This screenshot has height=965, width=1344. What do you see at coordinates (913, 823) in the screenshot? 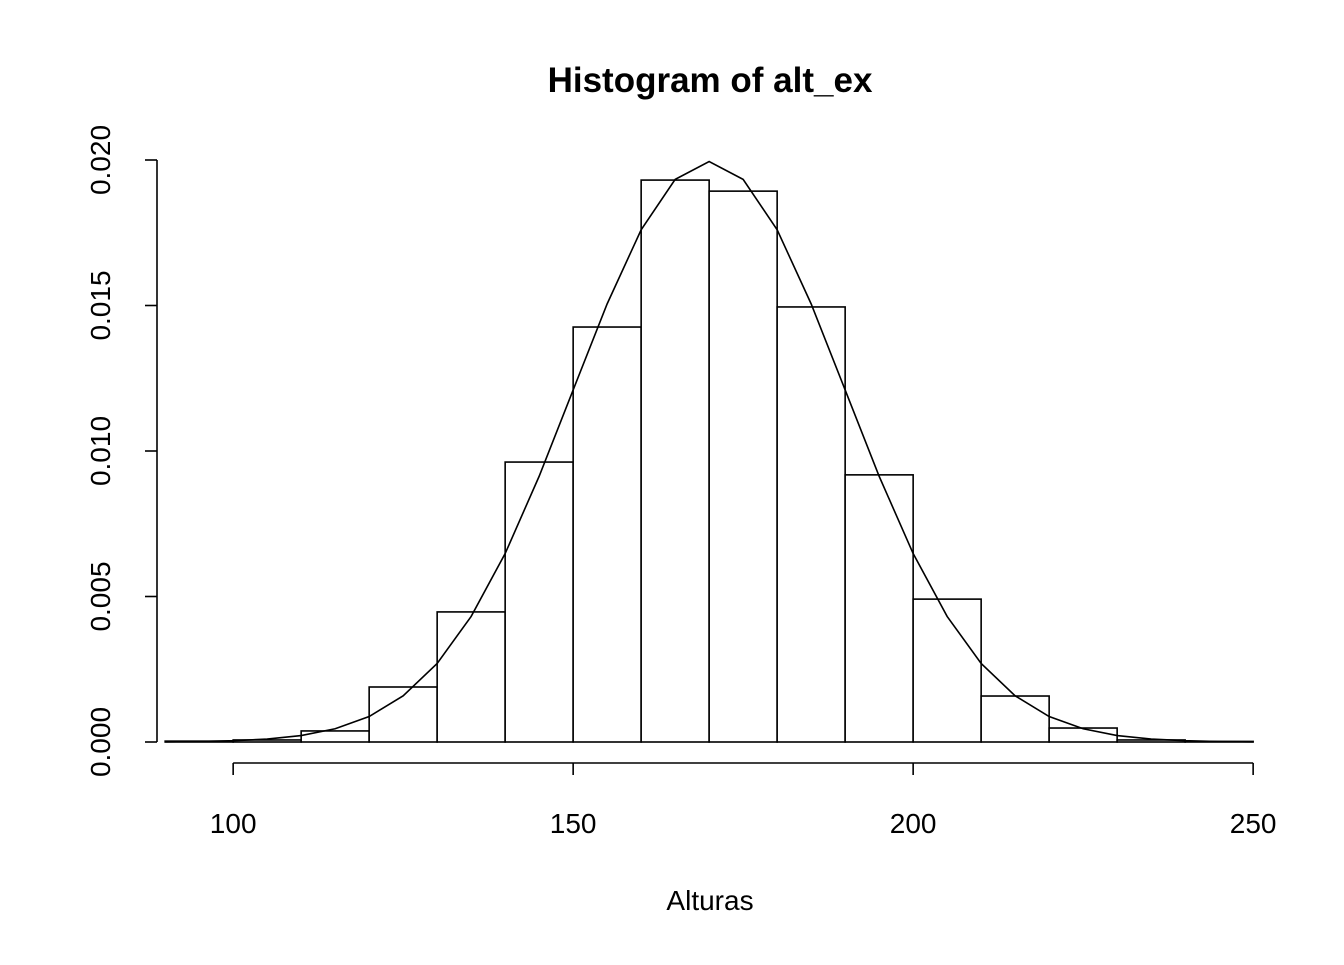
I see `x-tick-label: 200` at bounding box center [913, 823].